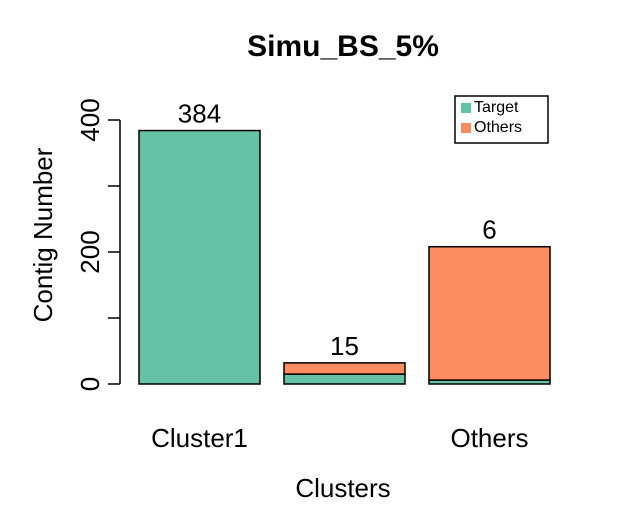 Image resolution: width=631 pixels, height=532 pixels. Describe the element at coordinates (43, 234) in the screenshot. I see `y-axis-title: Contig Number` at that location.